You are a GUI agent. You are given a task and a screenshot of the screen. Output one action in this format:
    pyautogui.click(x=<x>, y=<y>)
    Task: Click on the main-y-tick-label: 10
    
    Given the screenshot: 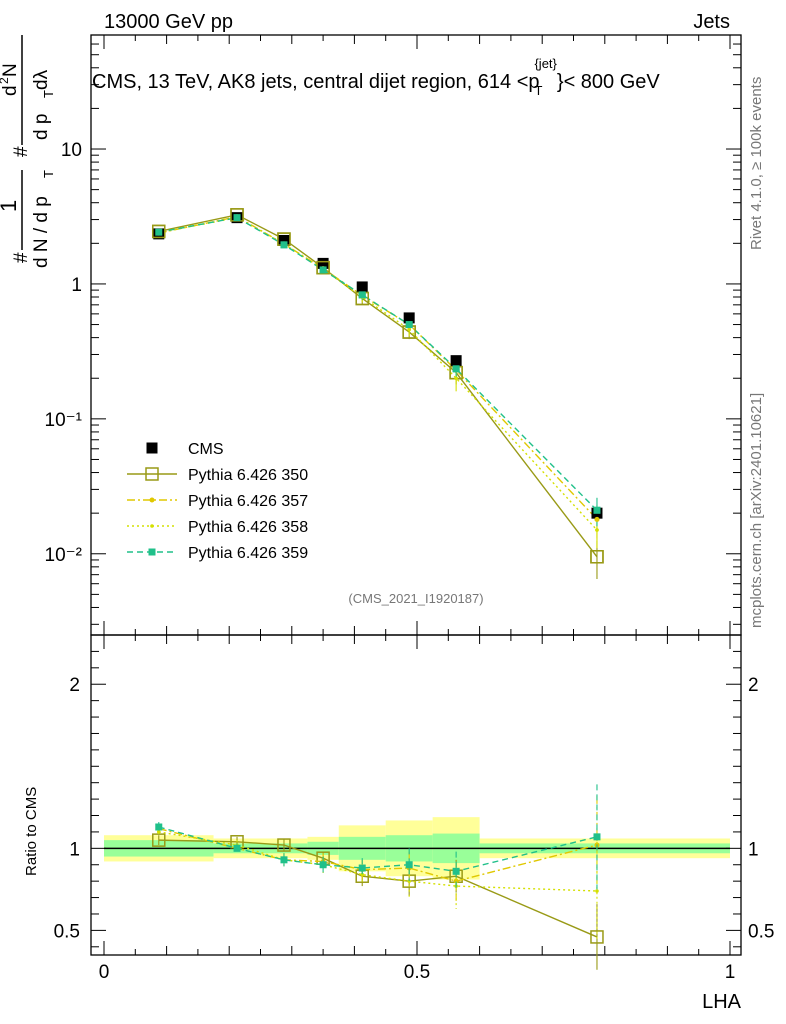 What is the action you would take?
    pyautogui.click(x=71, y=150)
    